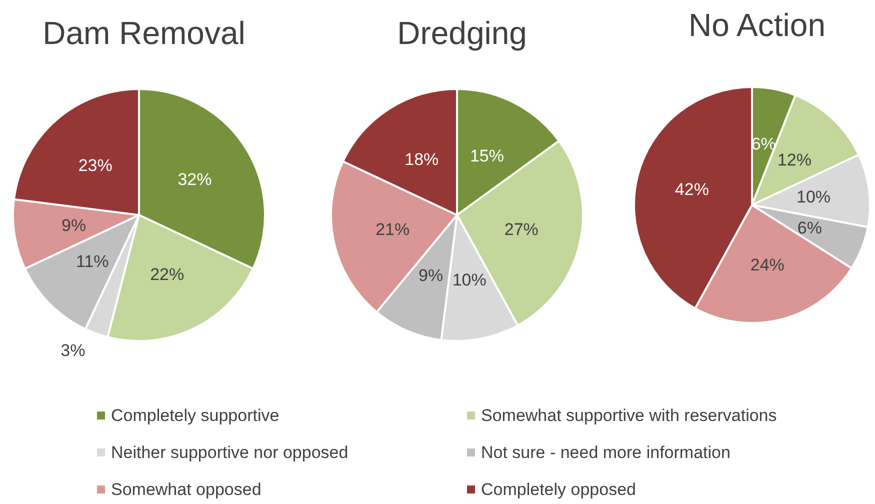 This screenshot has height=504, width=875. Describe the element at coordinates (421, 159) in the screenshot. I see `data-label: 18%` at that location.